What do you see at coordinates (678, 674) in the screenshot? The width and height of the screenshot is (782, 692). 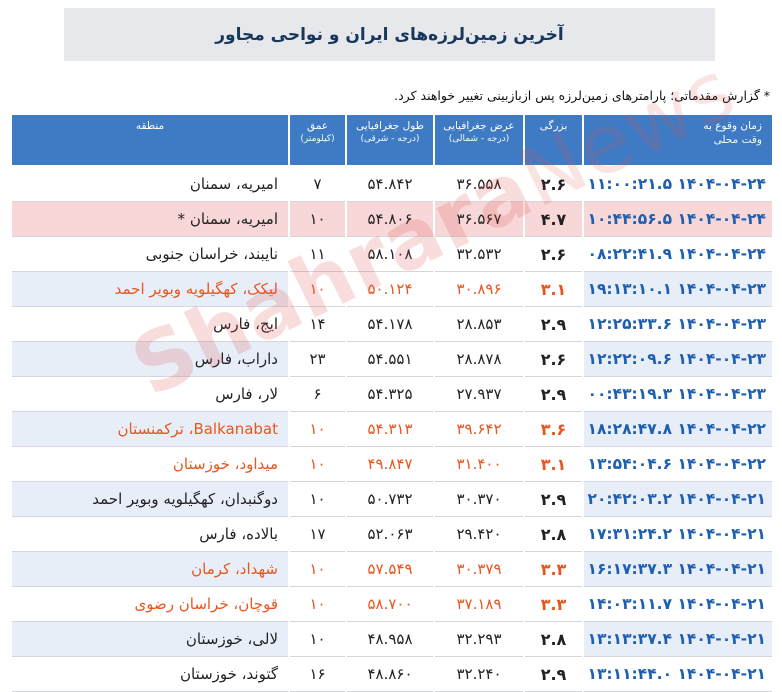 I see `time-cell: ۱۴۰۴-۰۴-۲۱ ۱۳:۱۱:۴۴.۰` at bounding box center [678, 674].